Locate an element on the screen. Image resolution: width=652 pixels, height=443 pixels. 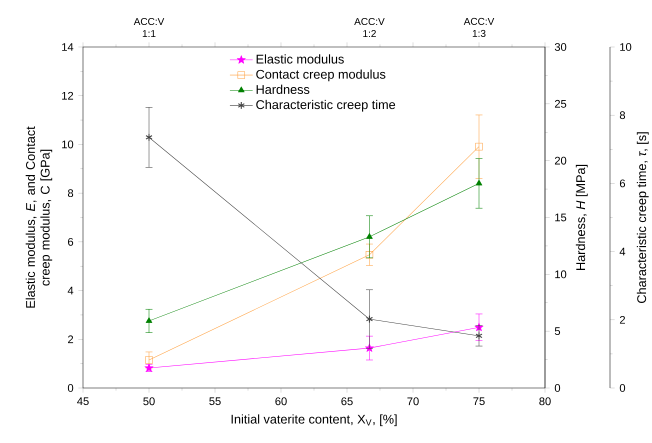
x-tick-label: 60 is located at coordinates (281, 401).